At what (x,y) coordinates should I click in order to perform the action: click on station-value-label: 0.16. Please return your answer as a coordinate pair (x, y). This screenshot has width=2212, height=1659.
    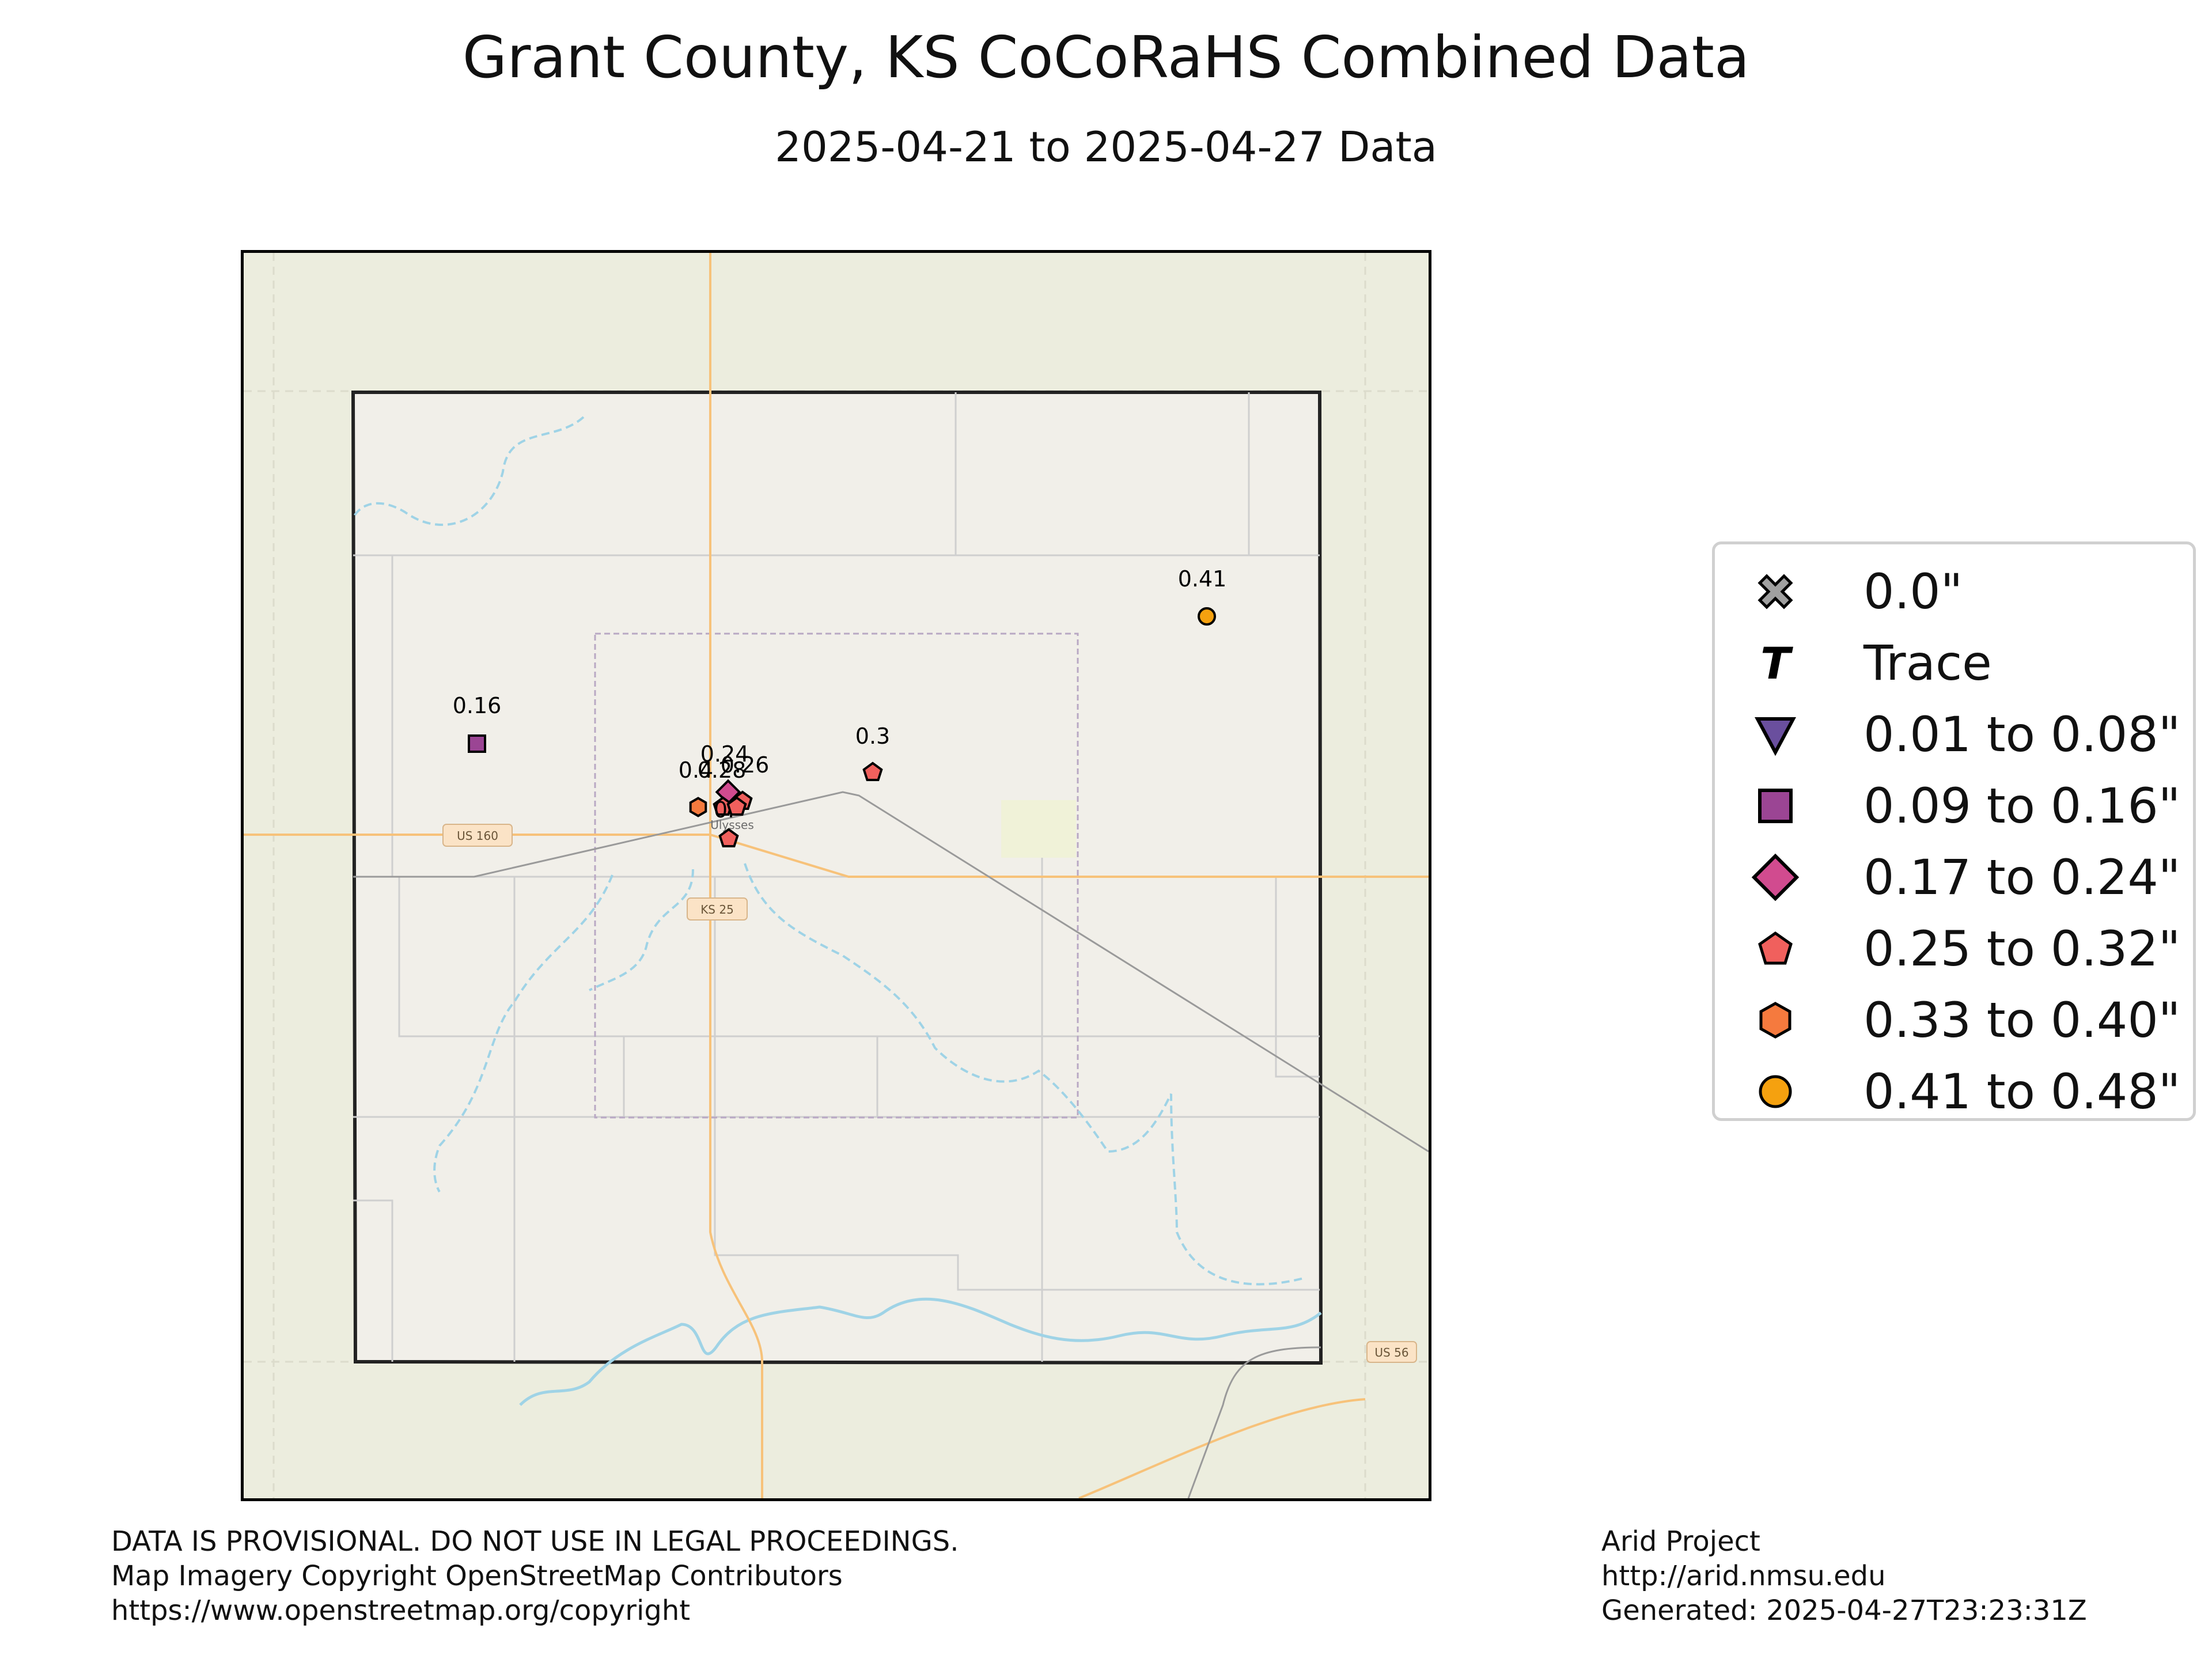
    Looking at the image, I should click on (477, 705).